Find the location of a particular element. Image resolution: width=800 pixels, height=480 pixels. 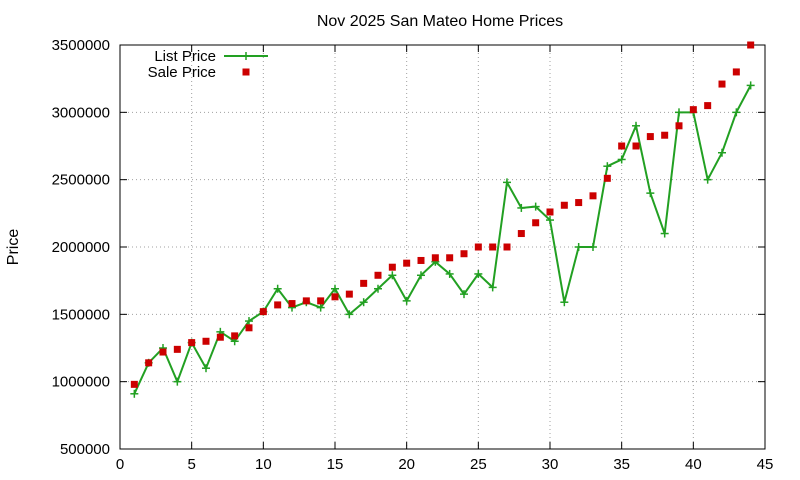

legend-sale-price-marker is located at coordinates (246, 72).